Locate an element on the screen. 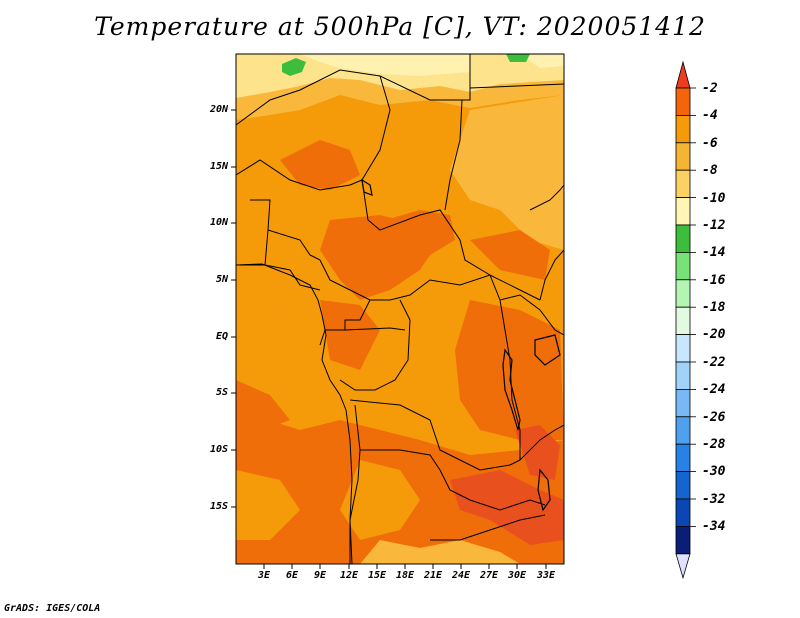 This screenshot has width=800, height=618. lon-label-15e: 15E is located at coordinates (377, 575).